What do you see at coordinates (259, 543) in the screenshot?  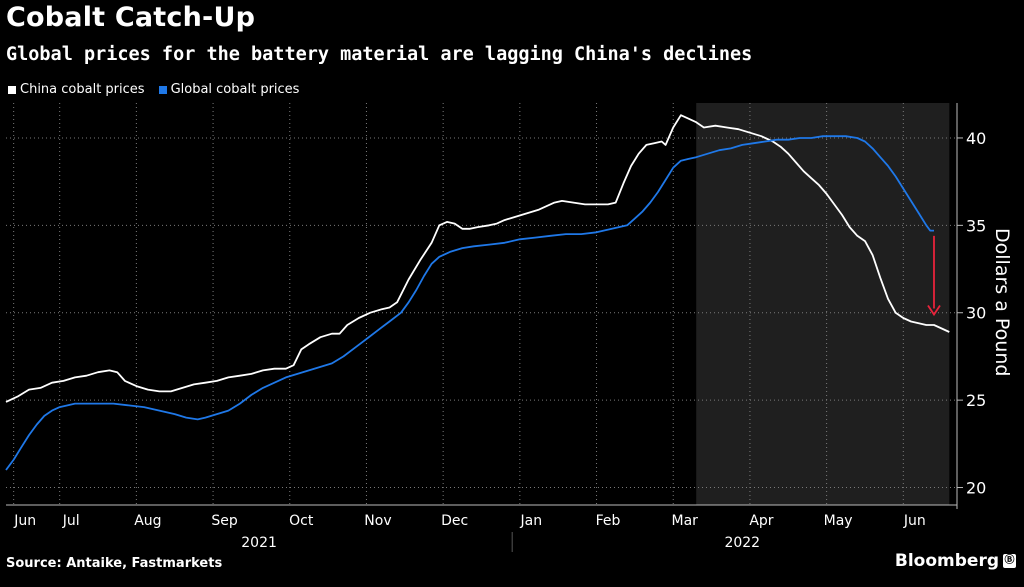 I see `year-label: 2021` at bounding box center [259, 543].